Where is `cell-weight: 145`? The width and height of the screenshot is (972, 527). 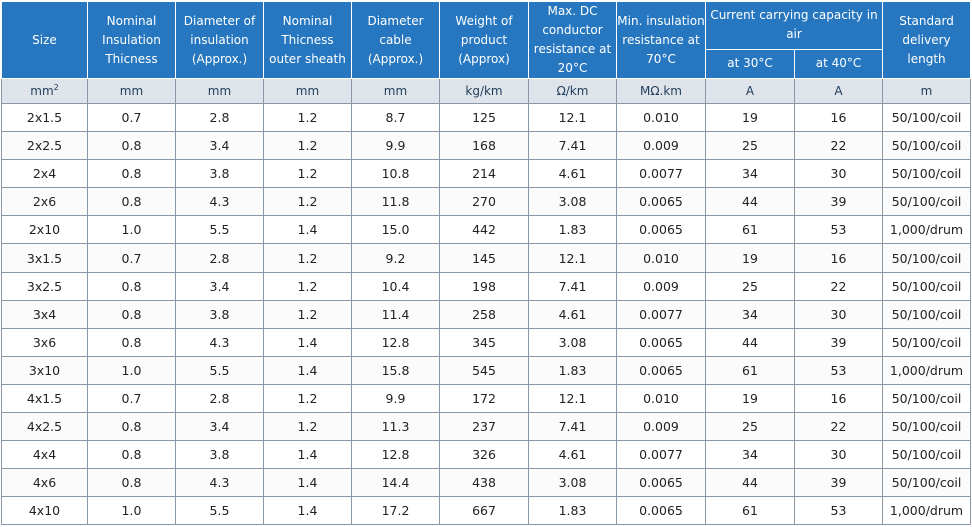 cell-weight: 145 is located at coordinates (484, 258).